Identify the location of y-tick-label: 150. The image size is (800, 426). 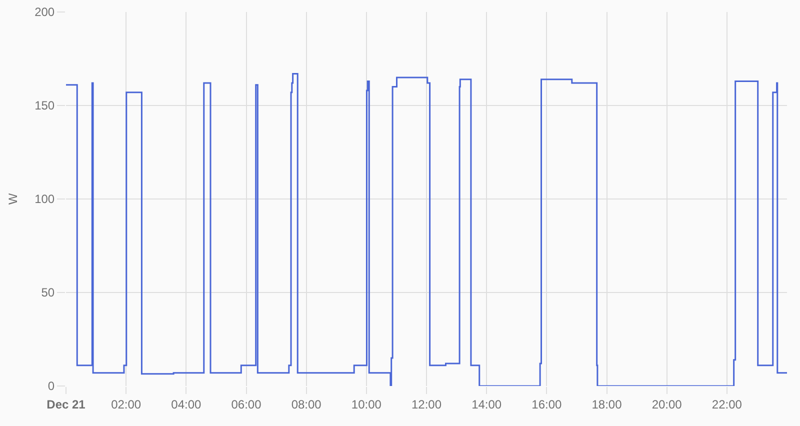
(44, 105).